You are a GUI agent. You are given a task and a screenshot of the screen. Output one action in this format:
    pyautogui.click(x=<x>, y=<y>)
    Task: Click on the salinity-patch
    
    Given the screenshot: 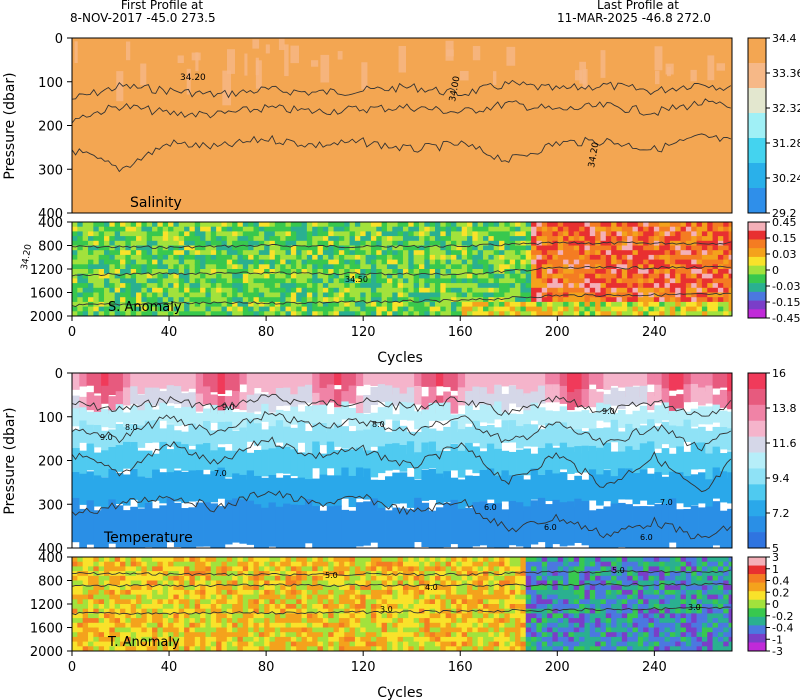 What is the action you would take?
    pyautogui.click(x=267, y=49)
    